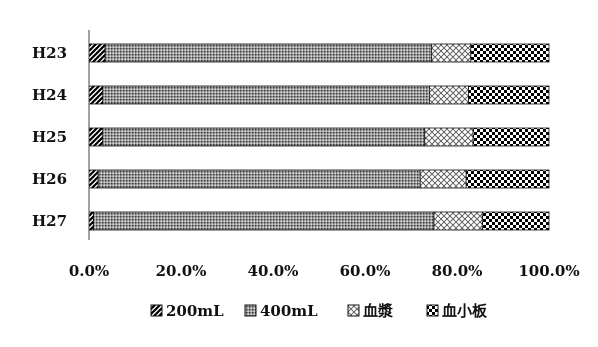  What do you see at coordinates (289, 311) in the screenshot?
I see `legend-label: 400mL` at bounding box center [289, 311].